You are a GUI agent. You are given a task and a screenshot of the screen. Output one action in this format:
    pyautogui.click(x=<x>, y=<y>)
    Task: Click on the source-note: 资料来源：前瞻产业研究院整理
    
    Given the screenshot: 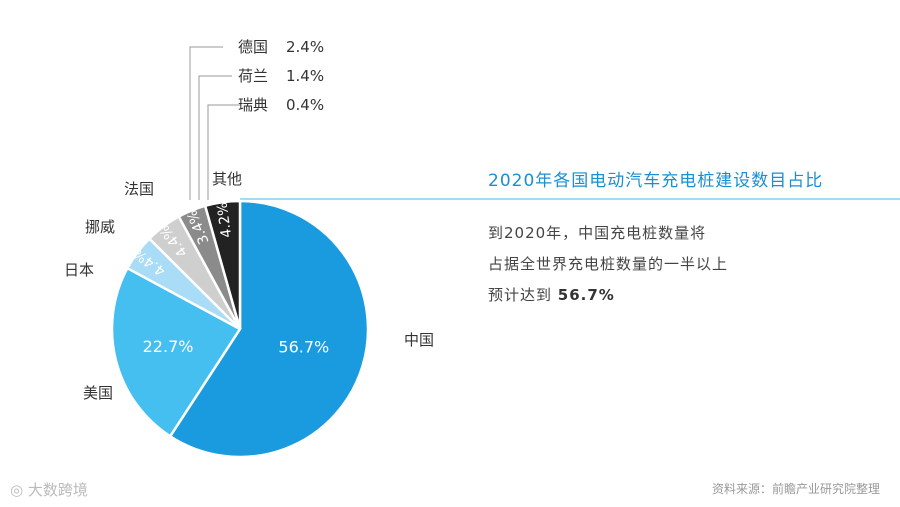 What is the action you would take?
    pyautogui.click(x=795, y=489)
    